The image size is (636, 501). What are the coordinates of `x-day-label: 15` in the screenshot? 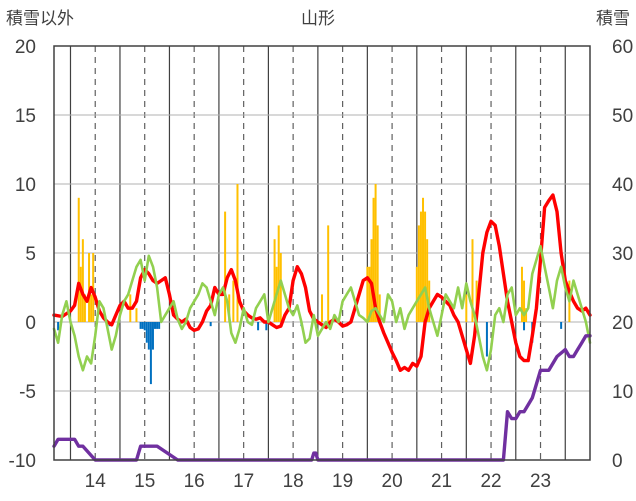 It's located at (144, 481).